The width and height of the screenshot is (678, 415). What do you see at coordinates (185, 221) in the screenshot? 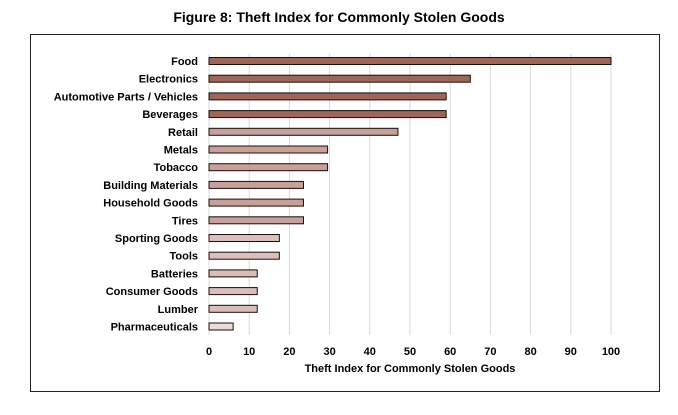
I see `category-label: Tires` at bounding box center [185, 221].